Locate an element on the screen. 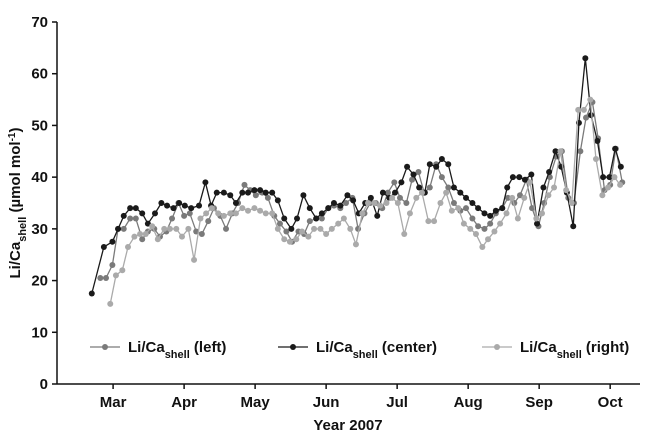  text-part: (left) is located at coordinates (208, 347).